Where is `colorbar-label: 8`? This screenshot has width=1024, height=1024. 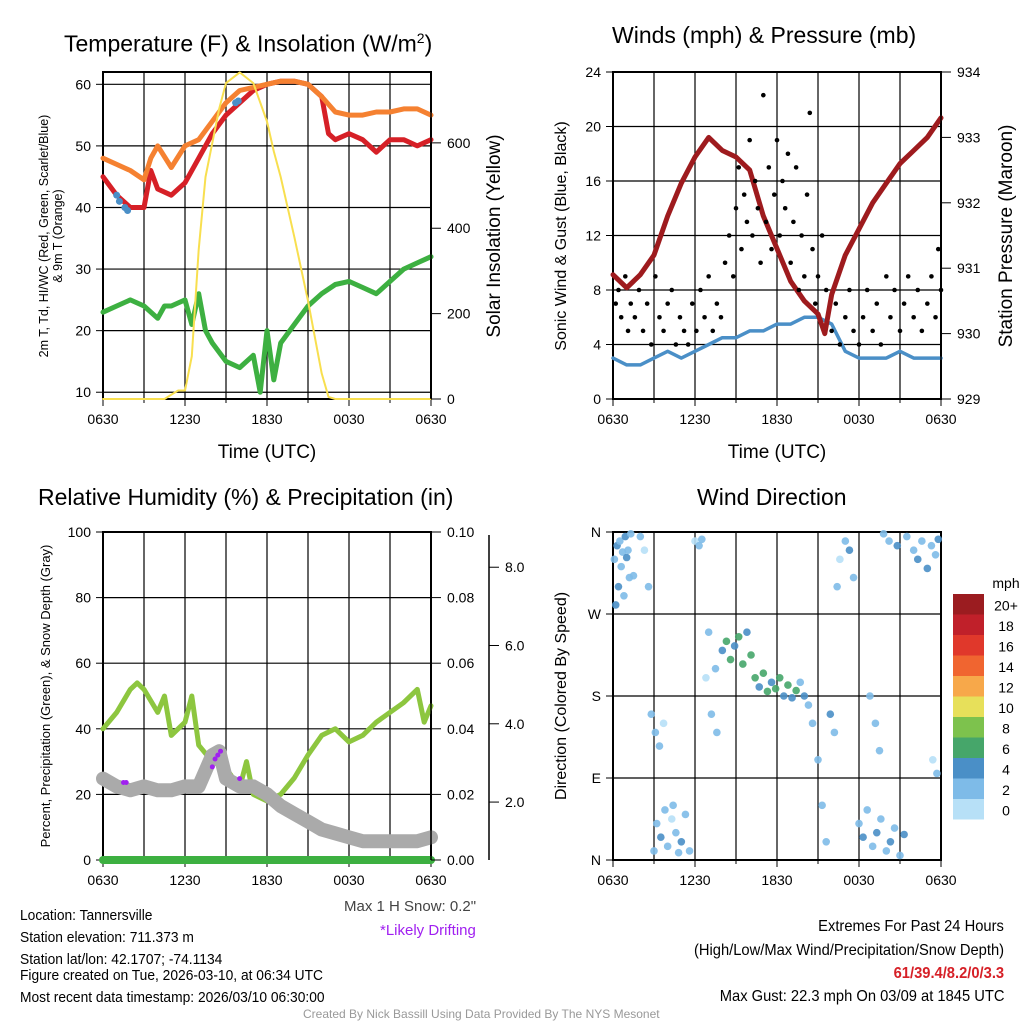 colorbar-label: 8 is located at coordinates (1006, 729).